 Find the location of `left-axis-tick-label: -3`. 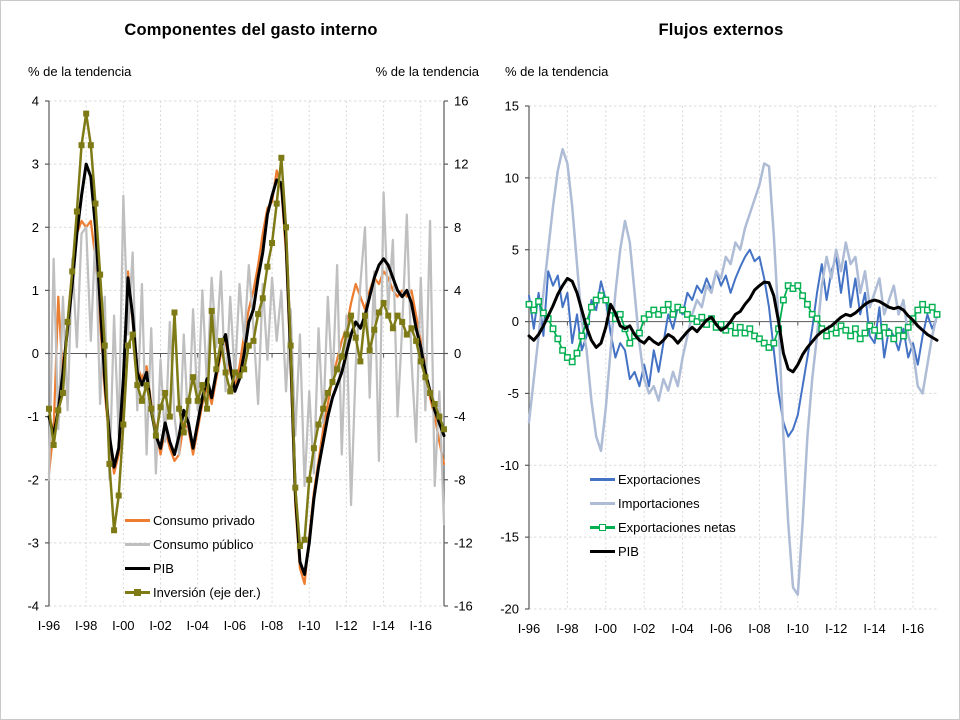

left-axis-tick-label: -3 is located at coordinates (33, 542).